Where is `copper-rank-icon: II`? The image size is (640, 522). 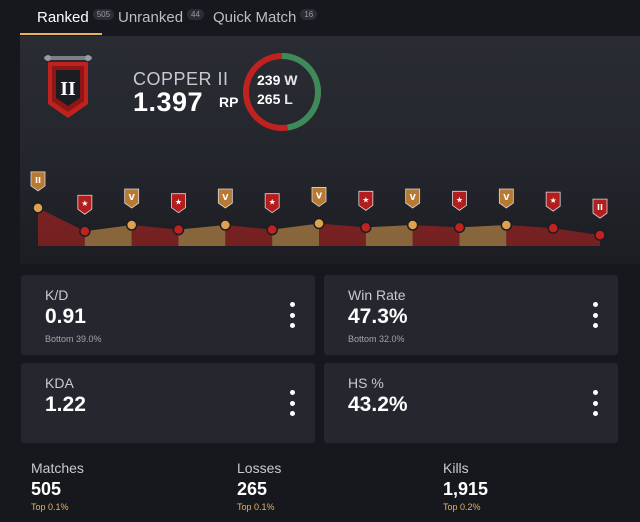 copper-rank-icon: II is located at coordinates (68, 86).